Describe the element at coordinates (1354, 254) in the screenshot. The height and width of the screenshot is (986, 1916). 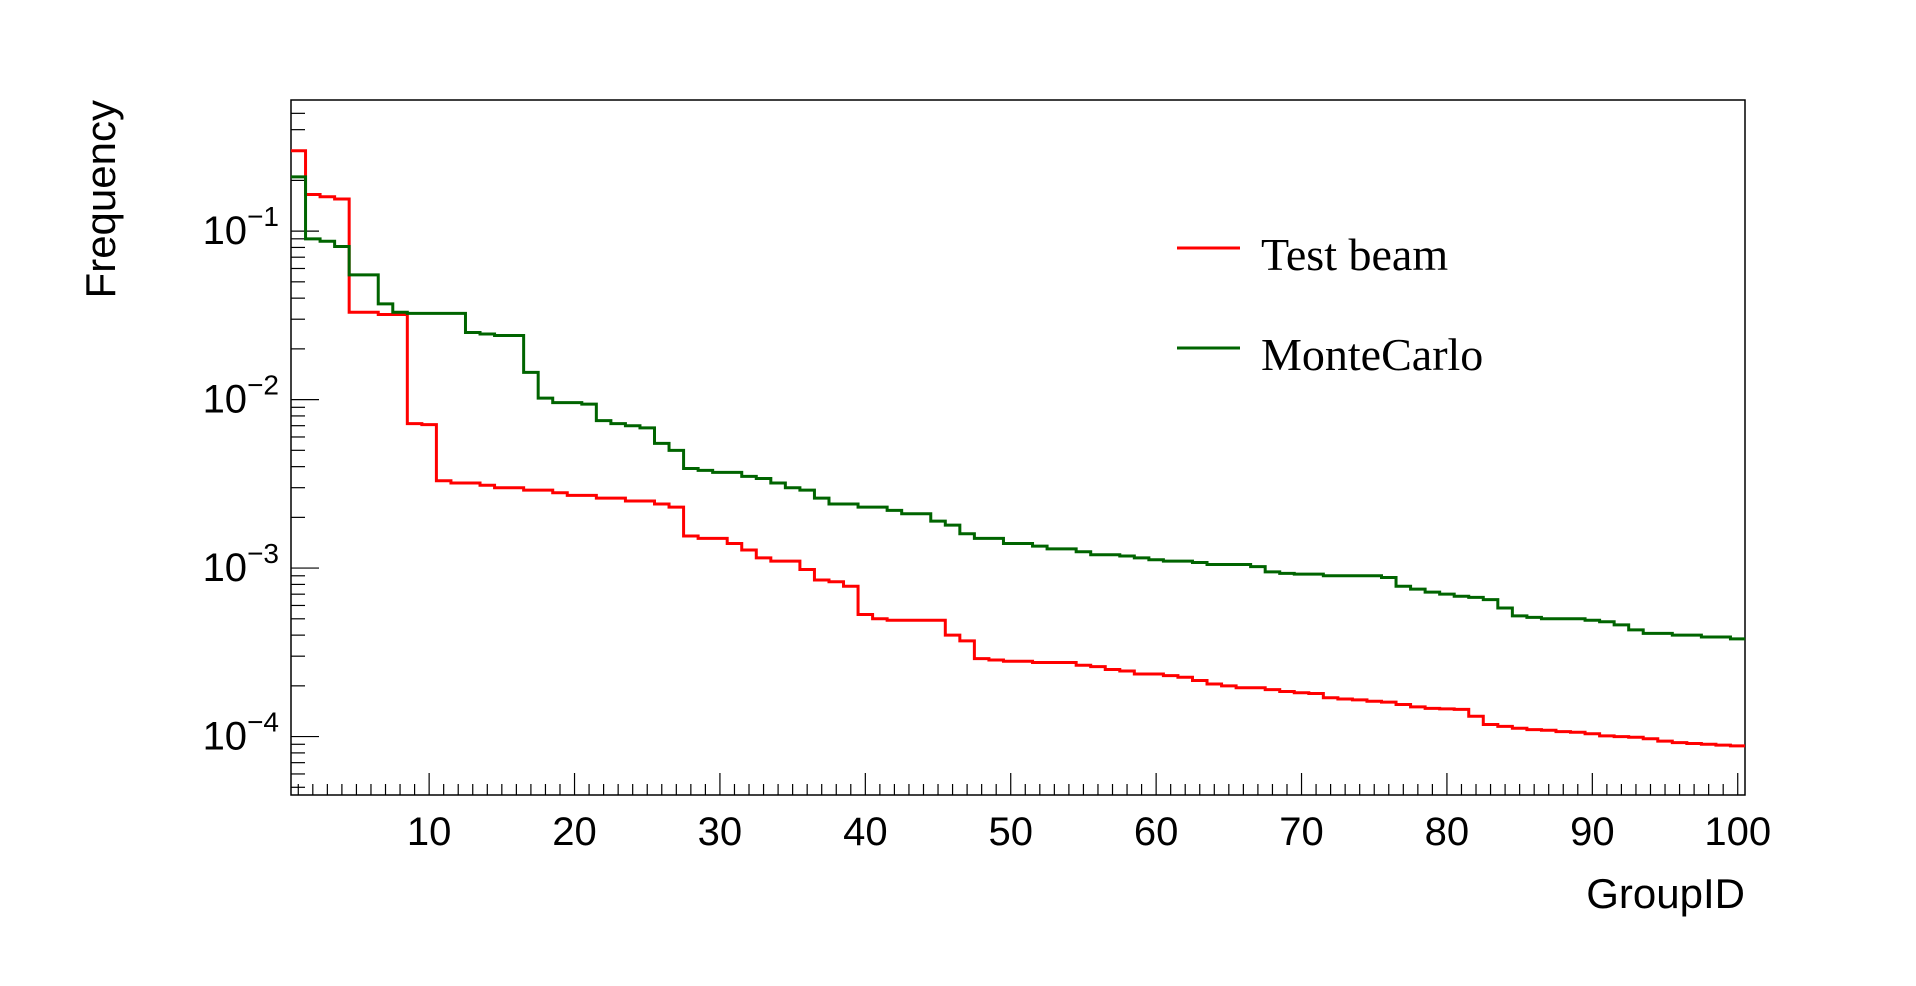
I see `legend-label-test-beam: Test beam` at that location.